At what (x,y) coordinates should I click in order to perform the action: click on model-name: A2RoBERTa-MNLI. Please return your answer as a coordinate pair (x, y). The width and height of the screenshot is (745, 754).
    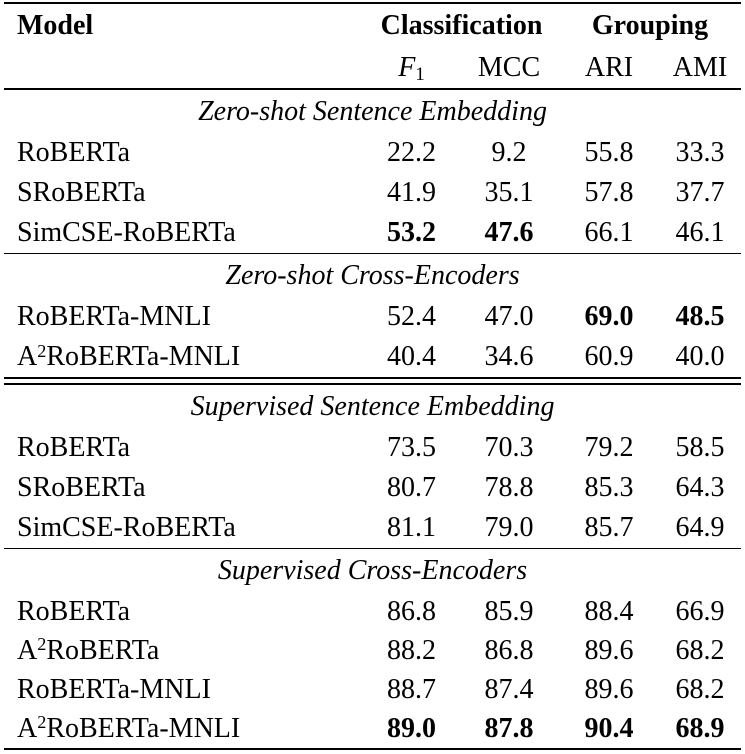
    Looking at the image, I should click on (184, 357).